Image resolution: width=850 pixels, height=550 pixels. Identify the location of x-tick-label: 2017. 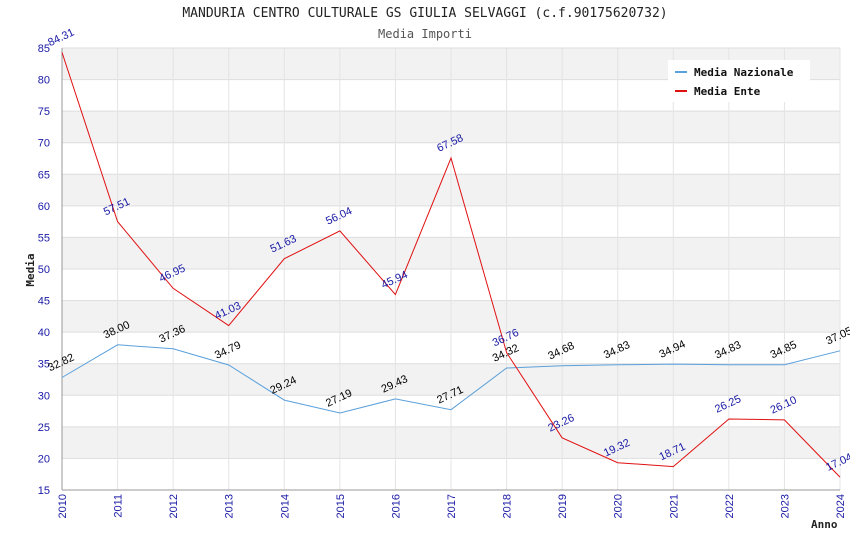
(452, 506).